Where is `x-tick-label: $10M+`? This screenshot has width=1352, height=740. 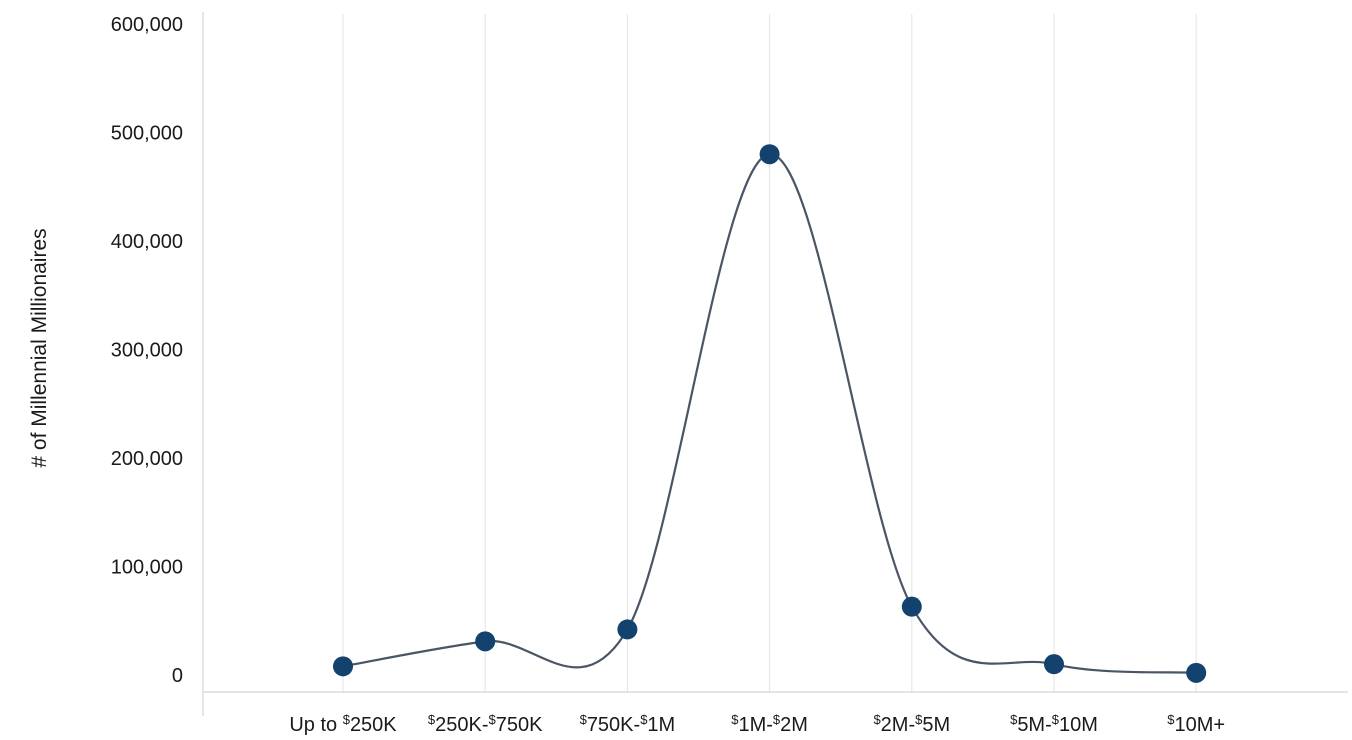 x-tick-label: $10M+ is located at coordinates (1196, 724).